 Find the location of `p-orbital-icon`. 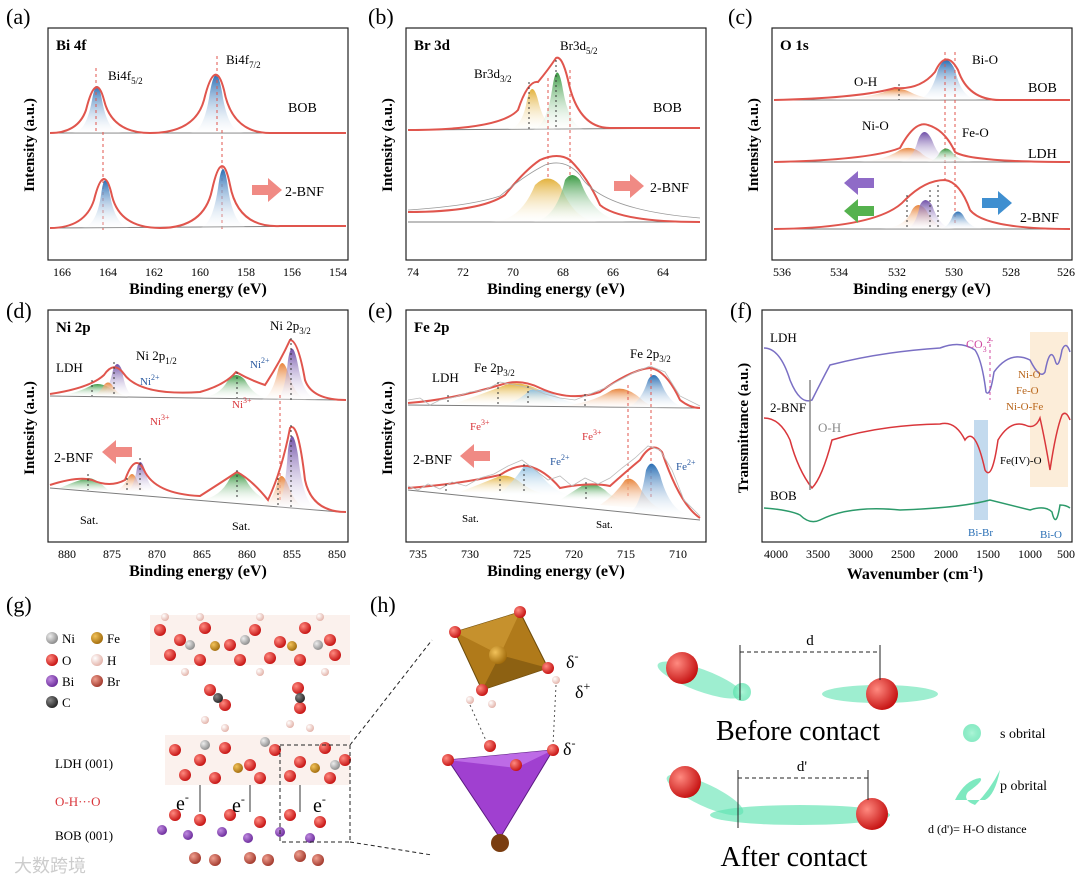

p-orbital-icon is located at coordinates (977, 787).